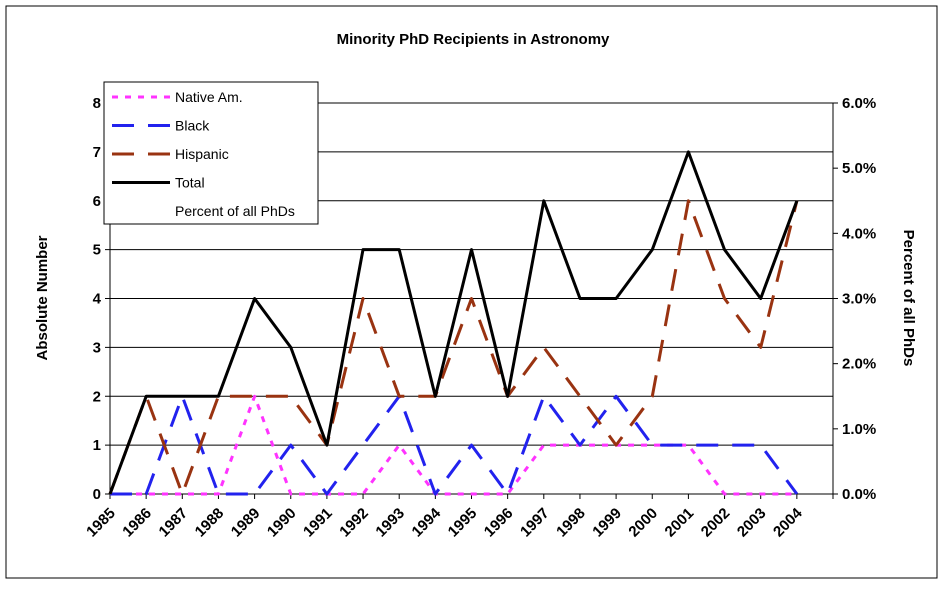 Image resolution: width=943 pixels, height=589 pixels. Describe the element at coordinates (859, 103) in the screenshot. I see `y2-tick-label: 6.0%` at that location.